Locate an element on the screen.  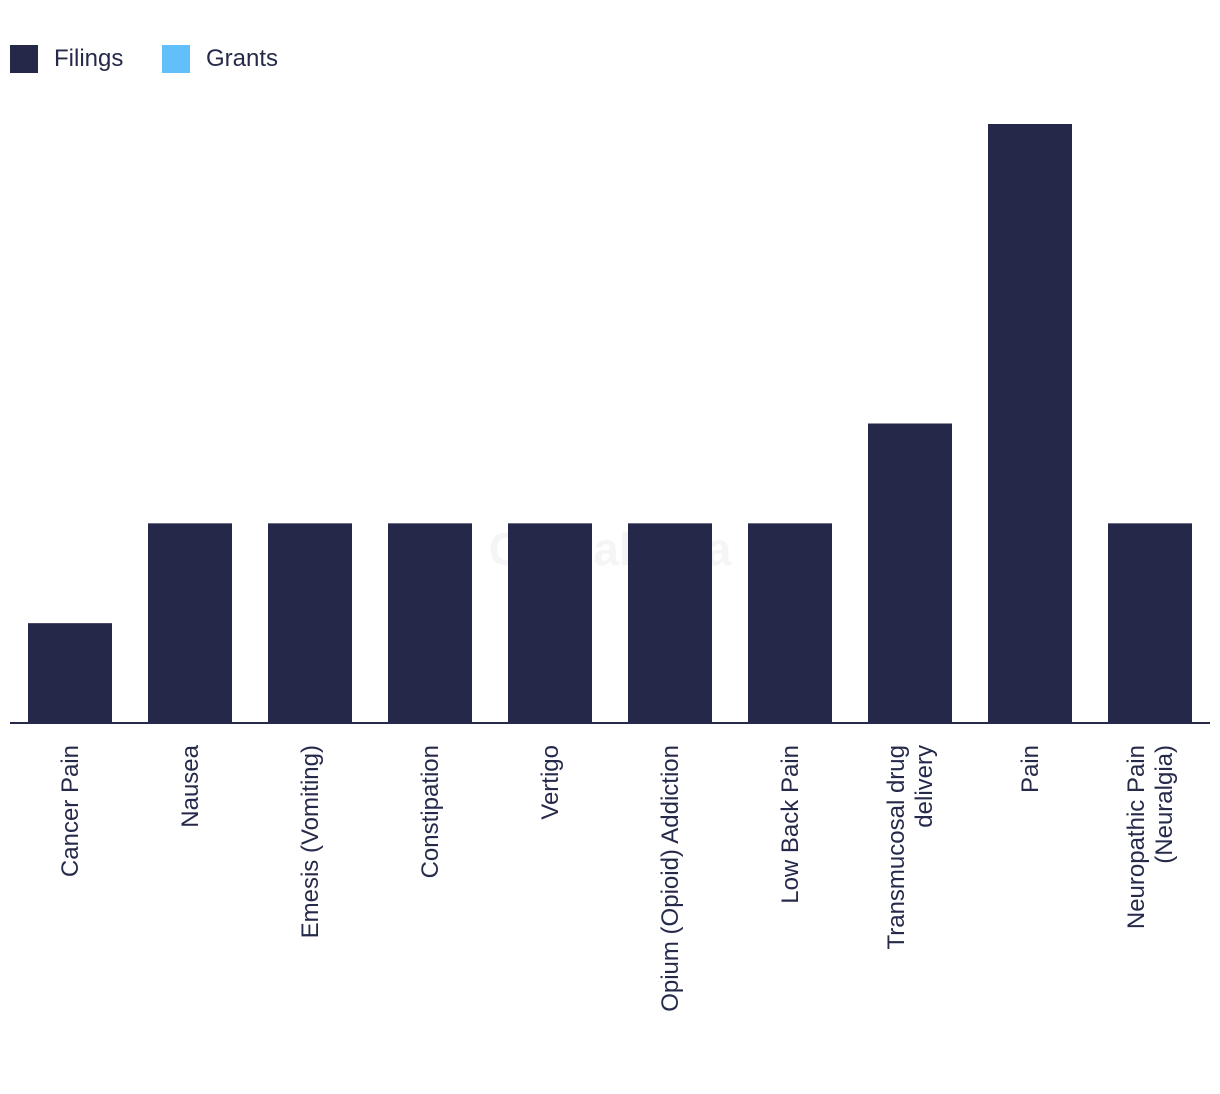
legend-label-grants: Grants is located at coordinates (242, 58).